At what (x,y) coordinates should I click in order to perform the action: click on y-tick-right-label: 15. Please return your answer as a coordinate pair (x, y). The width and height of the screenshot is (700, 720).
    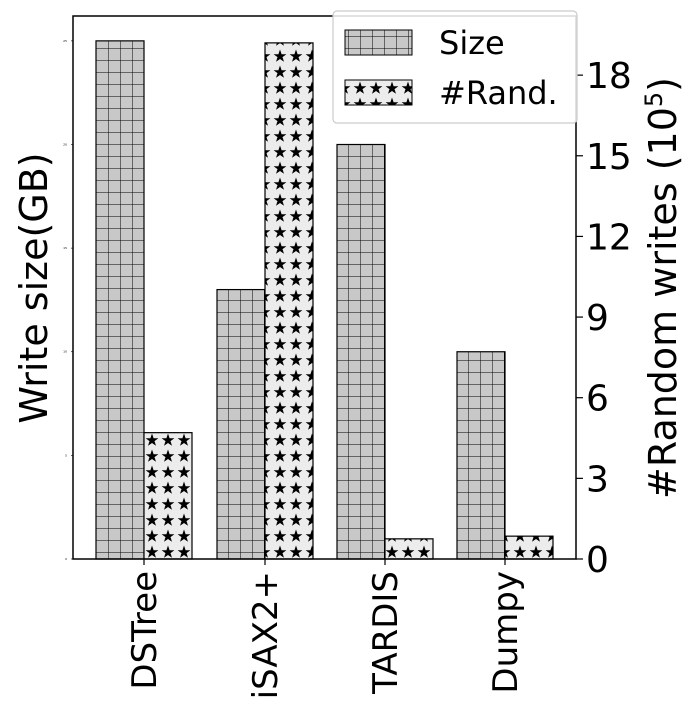
    Looking at the image, I should click on (609, 157).